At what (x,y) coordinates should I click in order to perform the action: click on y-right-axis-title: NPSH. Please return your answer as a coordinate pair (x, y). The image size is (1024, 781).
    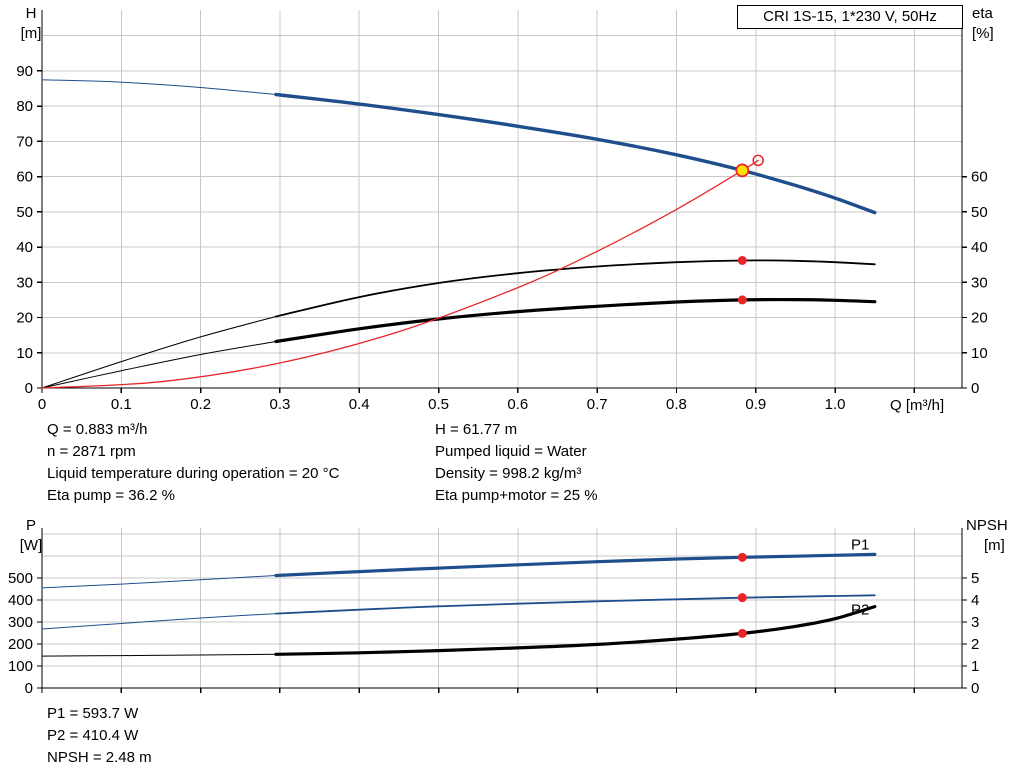
    Looking at the image, I should click on (987, 525).